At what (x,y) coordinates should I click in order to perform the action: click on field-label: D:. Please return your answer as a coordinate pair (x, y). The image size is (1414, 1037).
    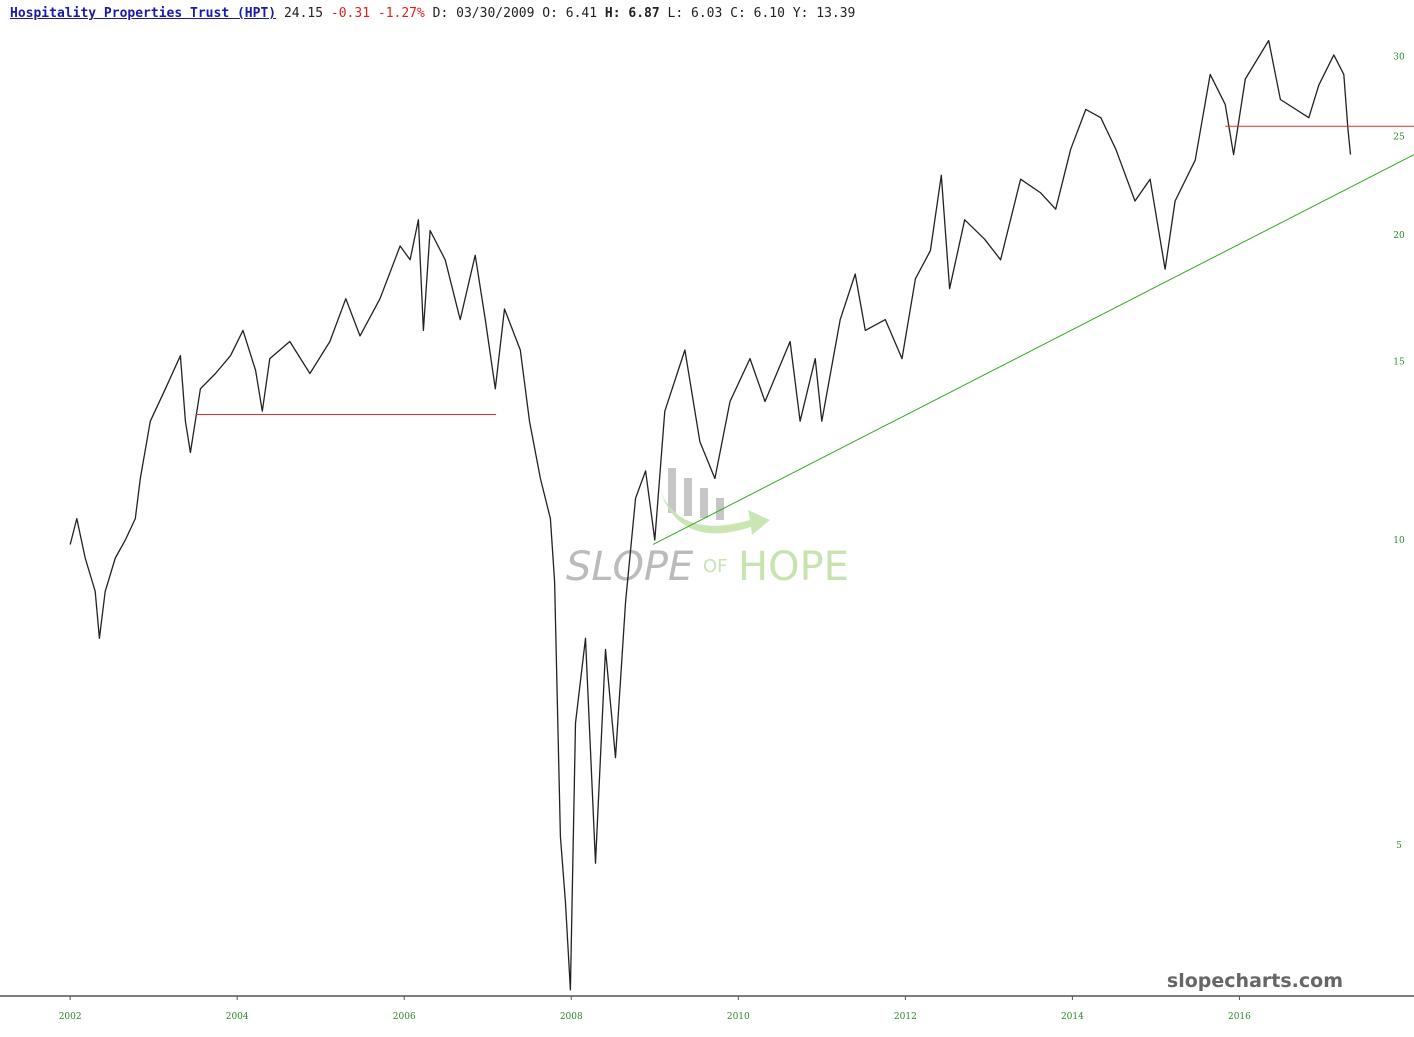
    Looking at the image, I should click on (440, 13).